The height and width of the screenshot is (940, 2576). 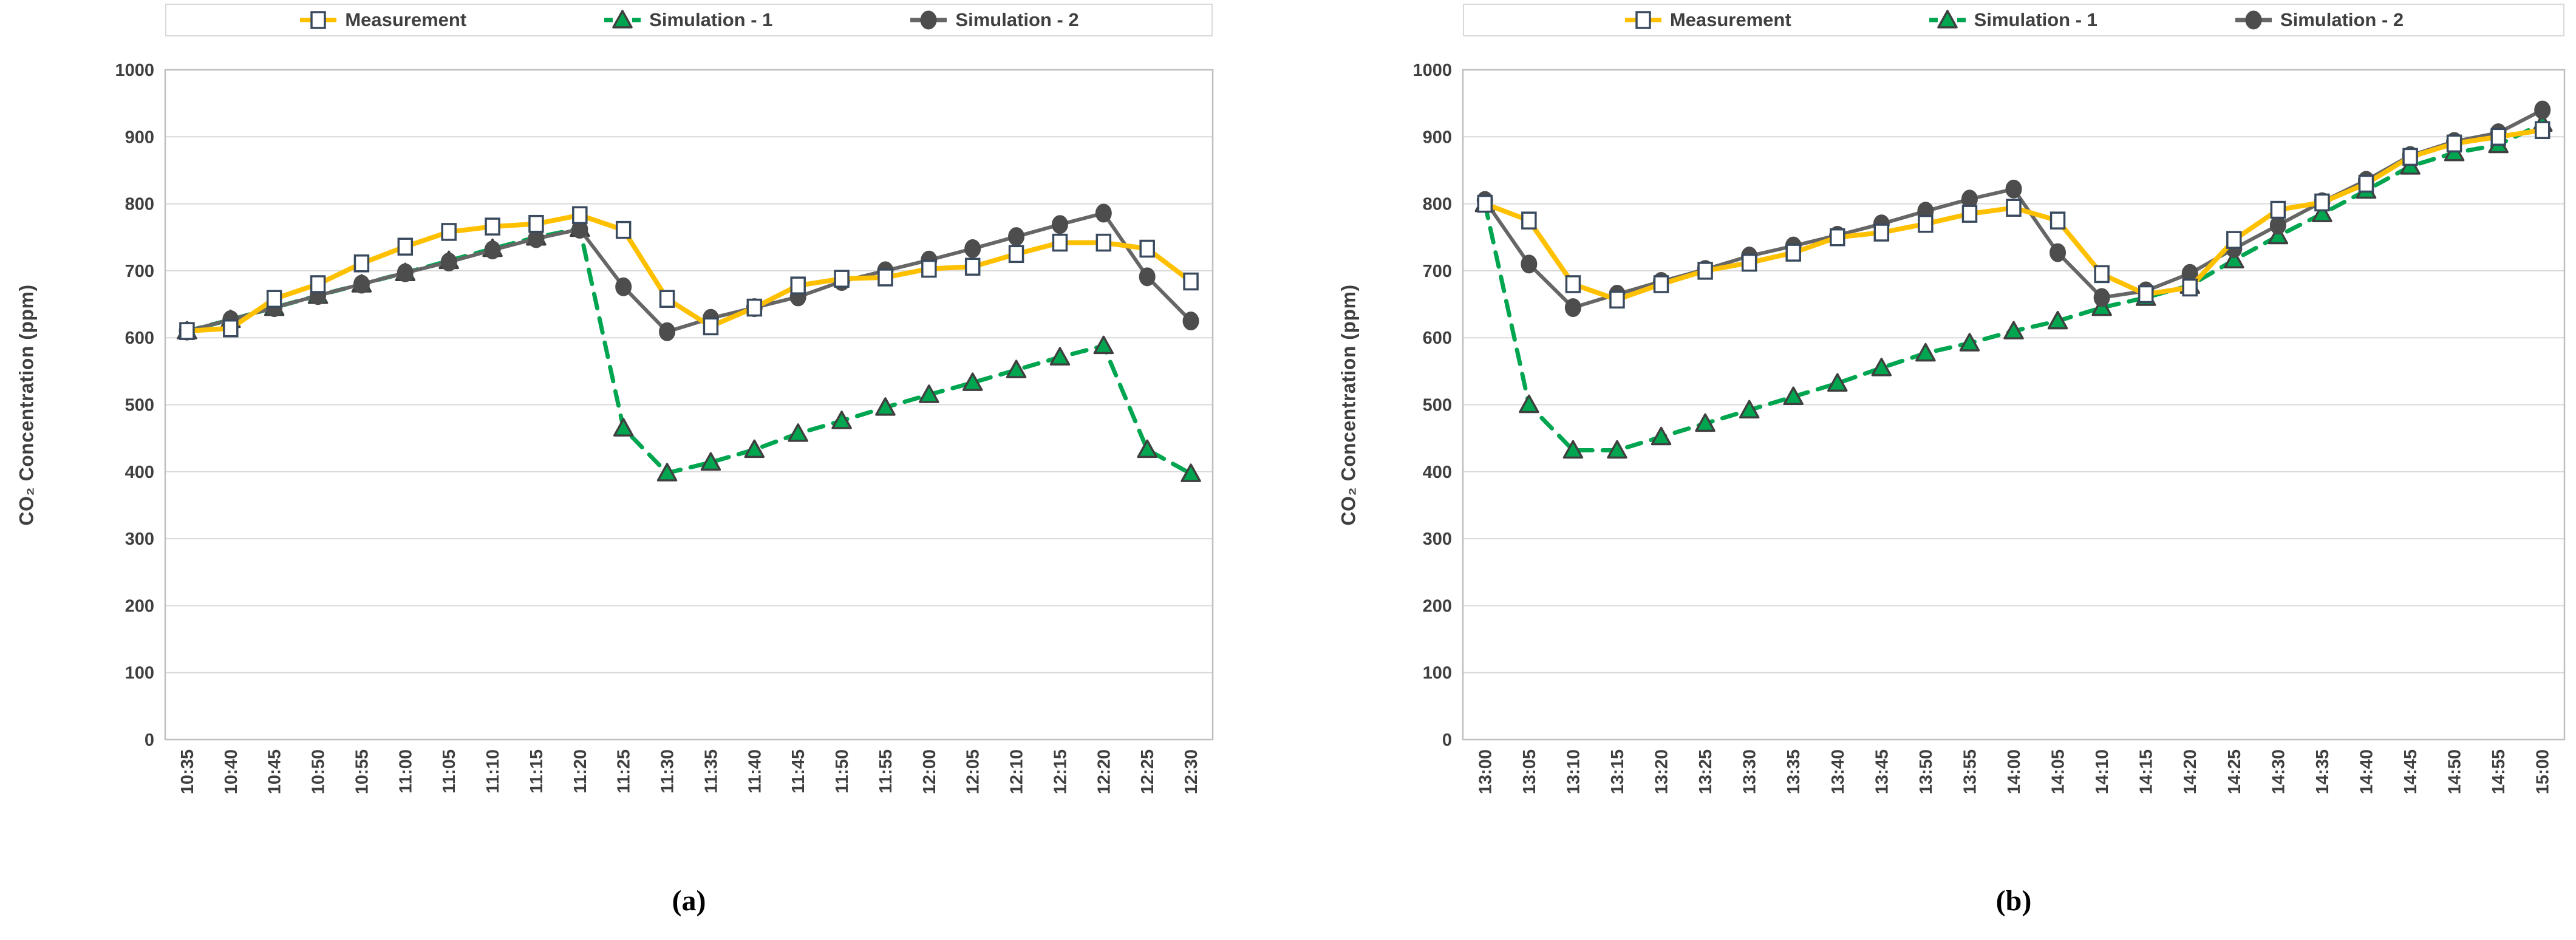 I want to click on legend-item-simulation-1: Simulation - 1, so click(x=687, y=20).